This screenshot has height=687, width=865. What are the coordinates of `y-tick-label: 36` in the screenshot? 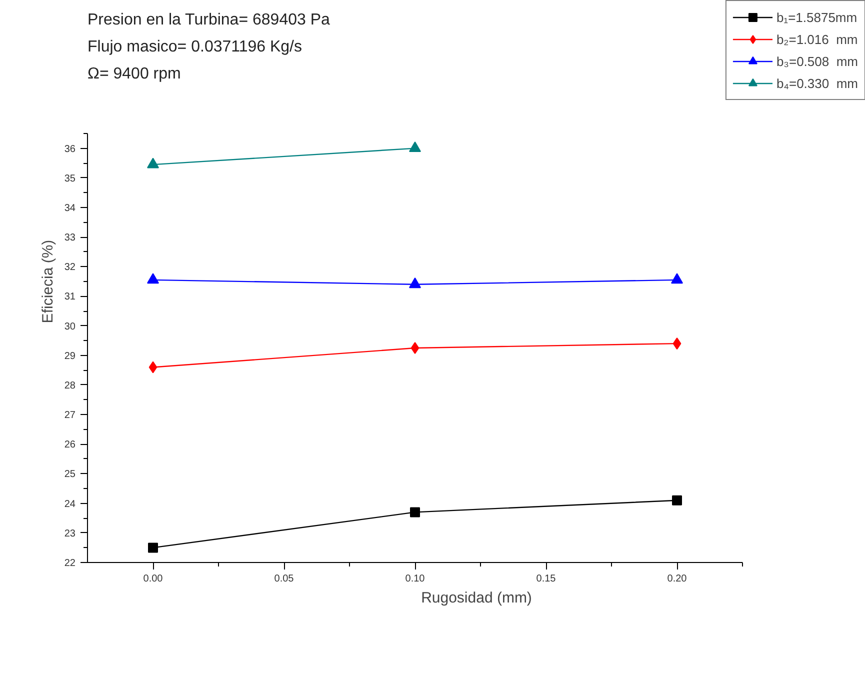 It's located at (70, 149).